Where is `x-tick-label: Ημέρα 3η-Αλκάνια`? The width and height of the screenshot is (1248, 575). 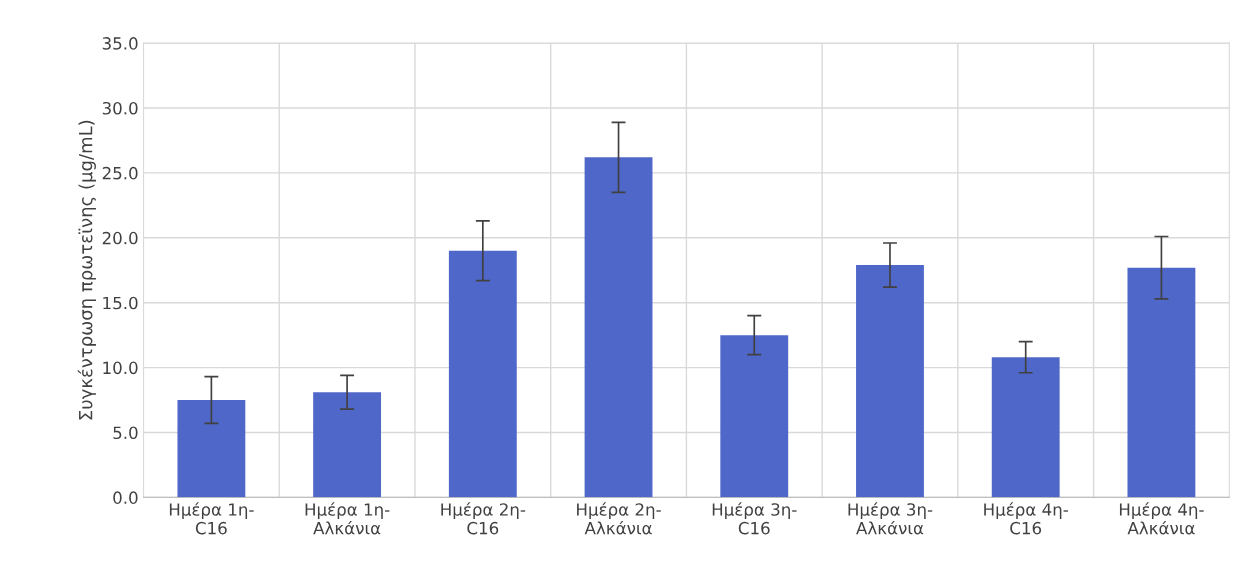 x-tick-label: Ημέρα 3η-Αλκάνια is located at coordinates (890, 518).